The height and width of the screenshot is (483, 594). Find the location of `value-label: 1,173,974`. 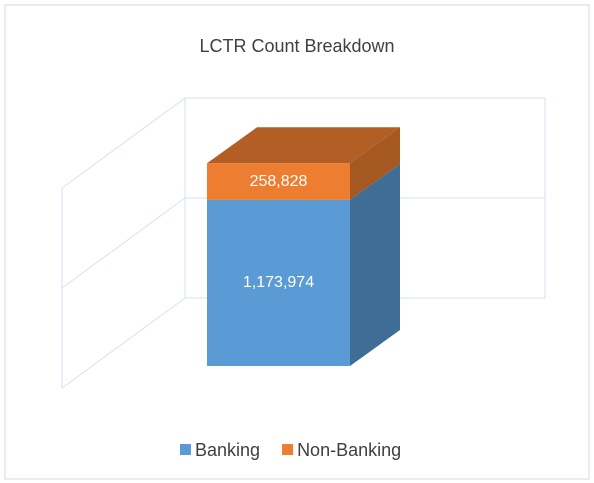

value-label: 1,173,974 is located at coordinates (278, 282).